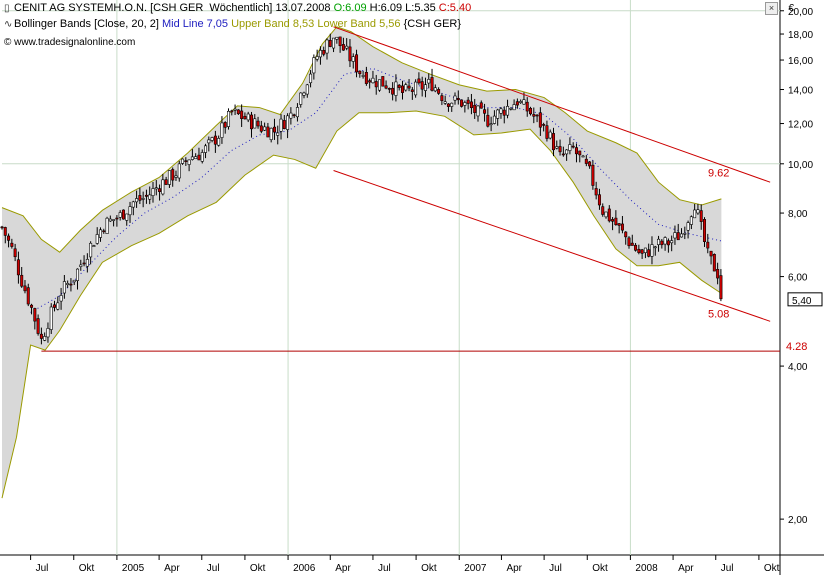 The height and width of the screenshot is (575, 824). Describe the element at coordinates (798, 367) in the screenshot. I see `y-tick-label: 4,00` at that location.